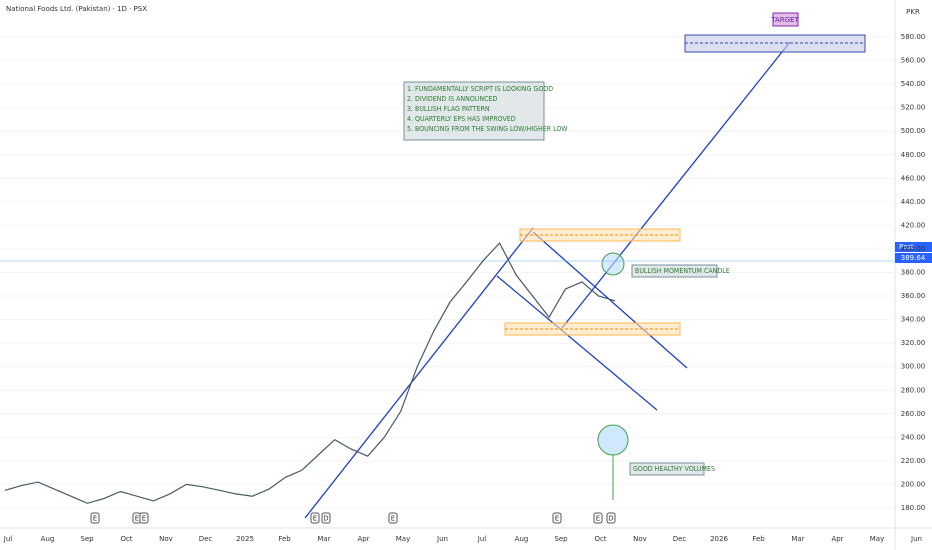 The width and height of the screenshot is (932, 550). I want to click on price-tag-value: 389.64, so click(913, 258).